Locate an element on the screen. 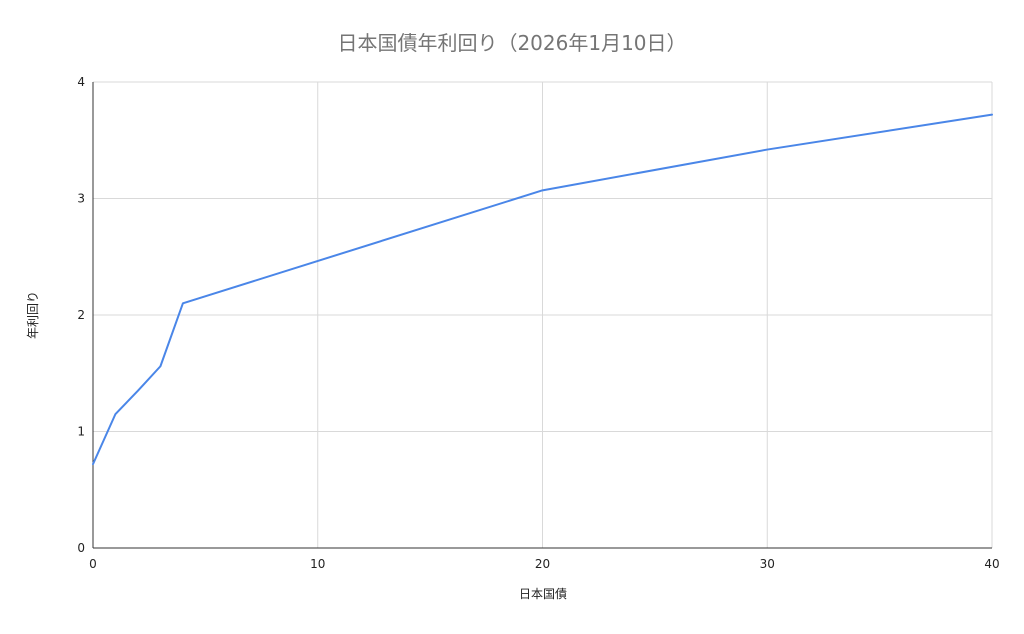 The image size is (1024, 634). x-axis-title: 日本国債 is located at coordinates (543, 593).